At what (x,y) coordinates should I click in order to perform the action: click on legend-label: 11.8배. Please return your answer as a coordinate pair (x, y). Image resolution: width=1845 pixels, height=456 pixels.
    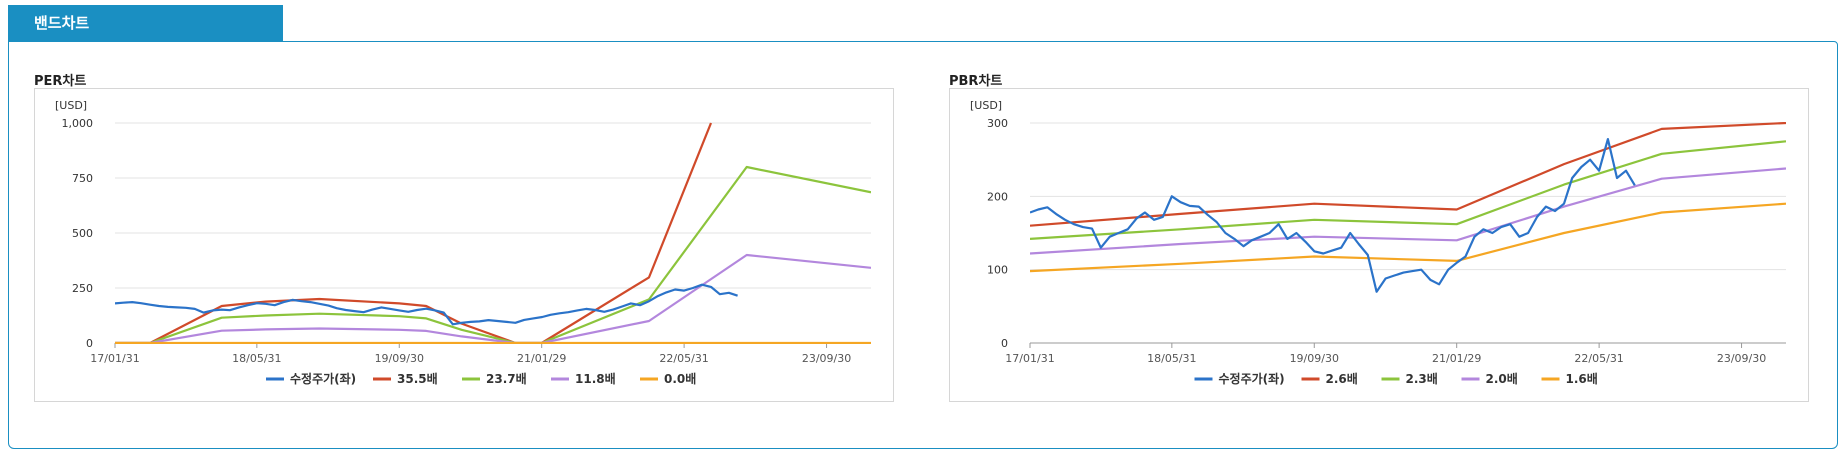
    Looking at the image, I should click on (595, 378).